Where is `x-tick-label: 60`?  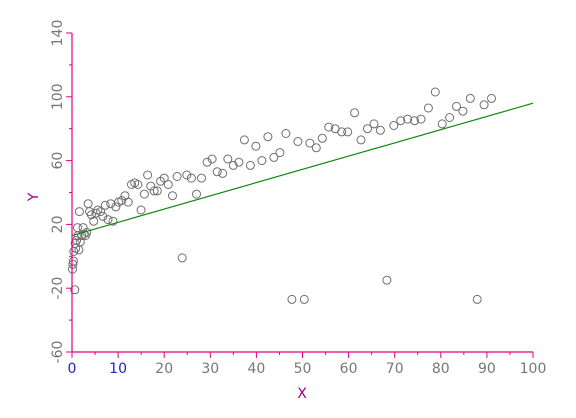 x-tick-label: 60 is located at coordinates (349, 369).